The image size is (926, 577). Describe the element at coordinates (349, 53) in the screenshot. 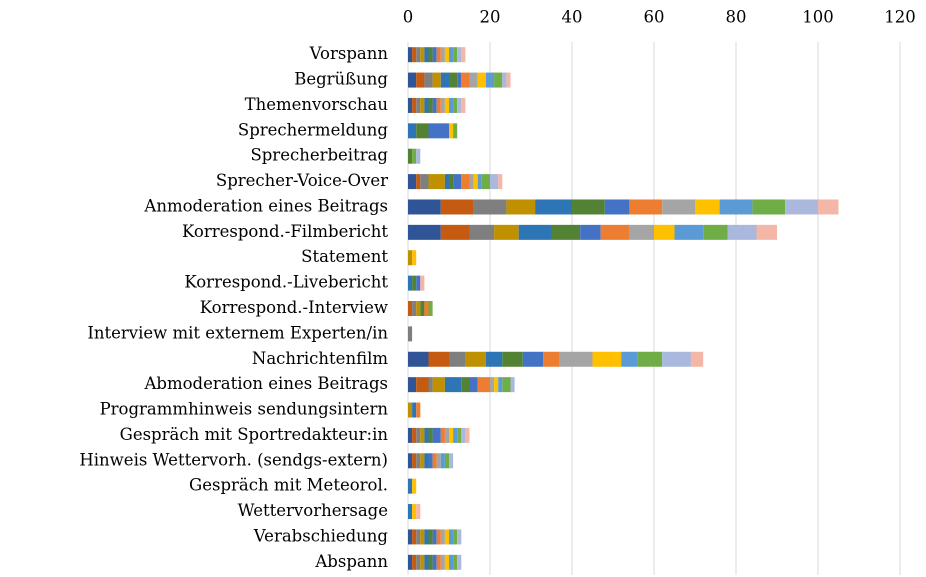

I see `y-tick-label: Vorspann` at that location.